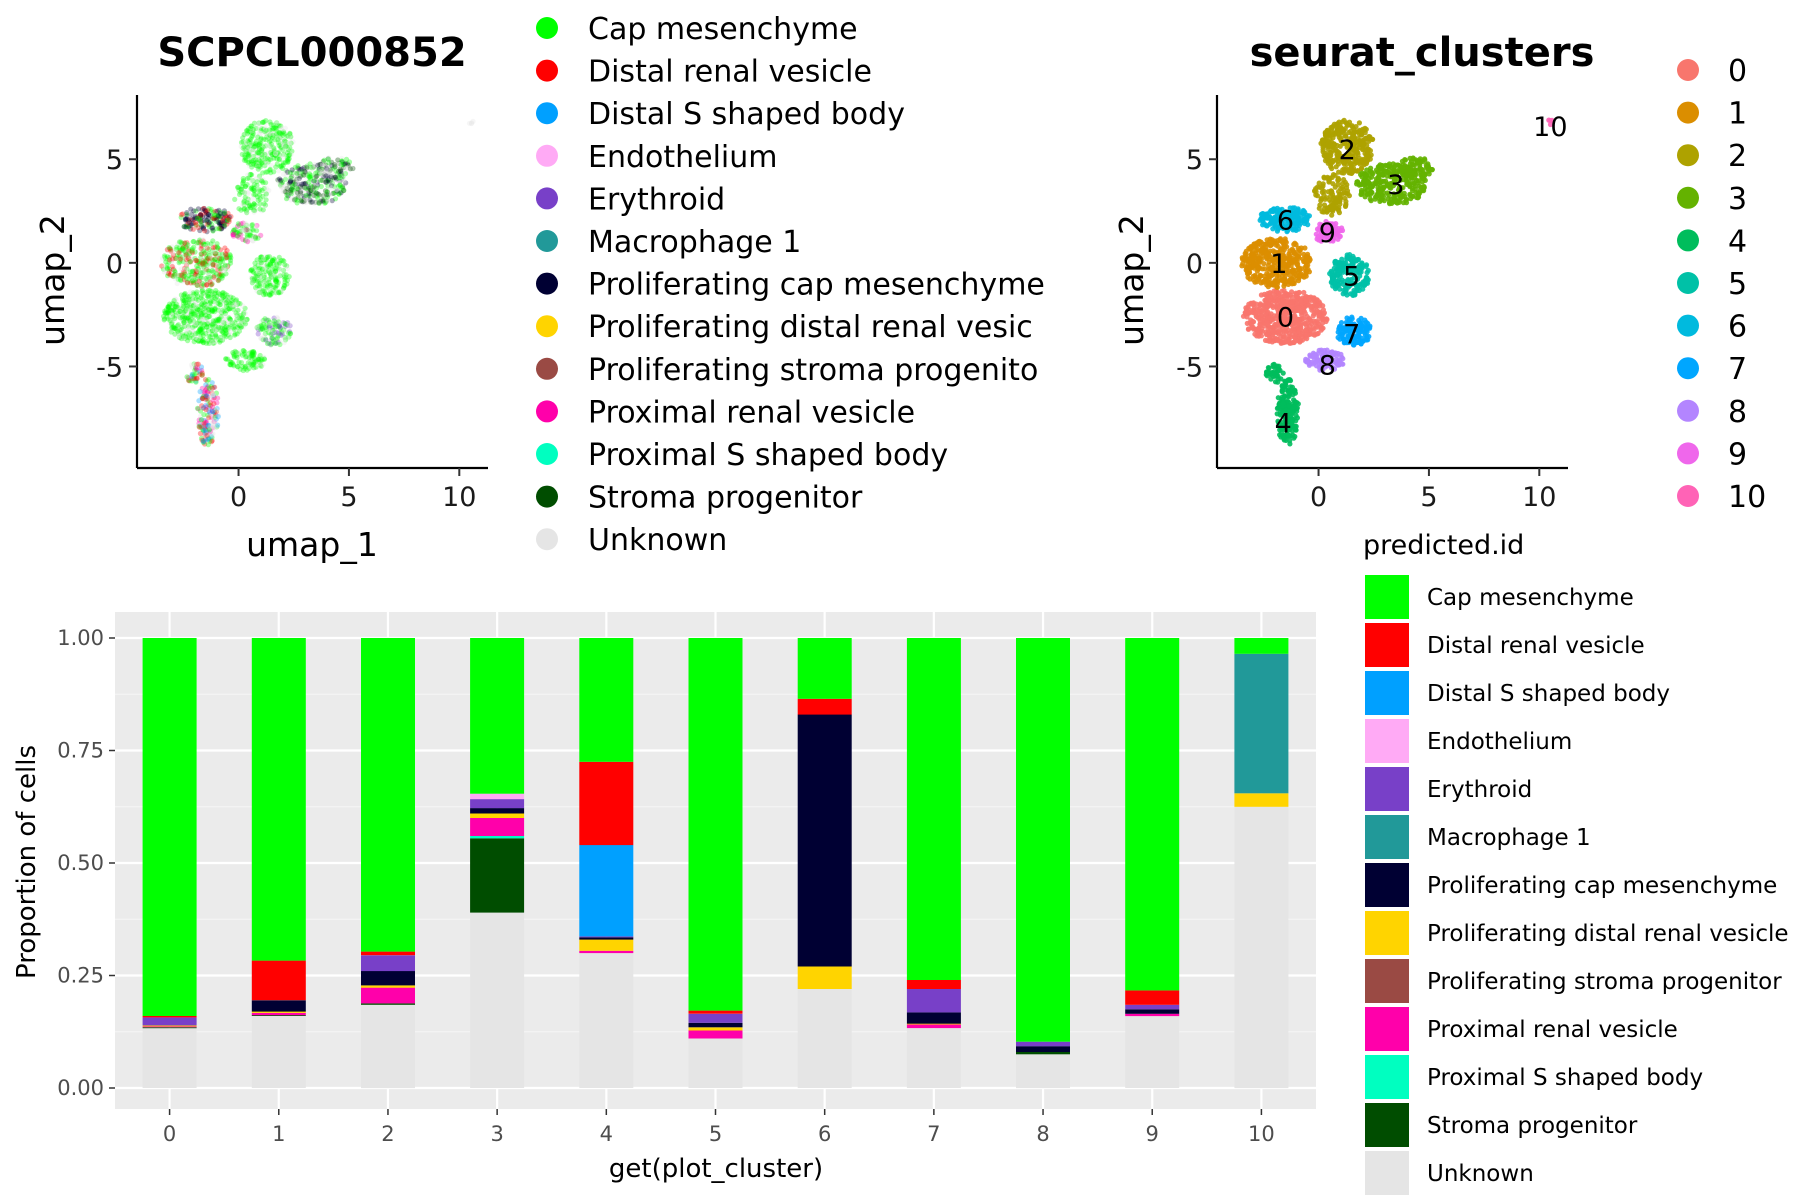 The height and width of the screenshot is (1200, 1800). What do you see at coordinates (52, 280) in the screenshot?
I see `umap-predicted-ylabel: umap_2` at bounding box center [52, 280].